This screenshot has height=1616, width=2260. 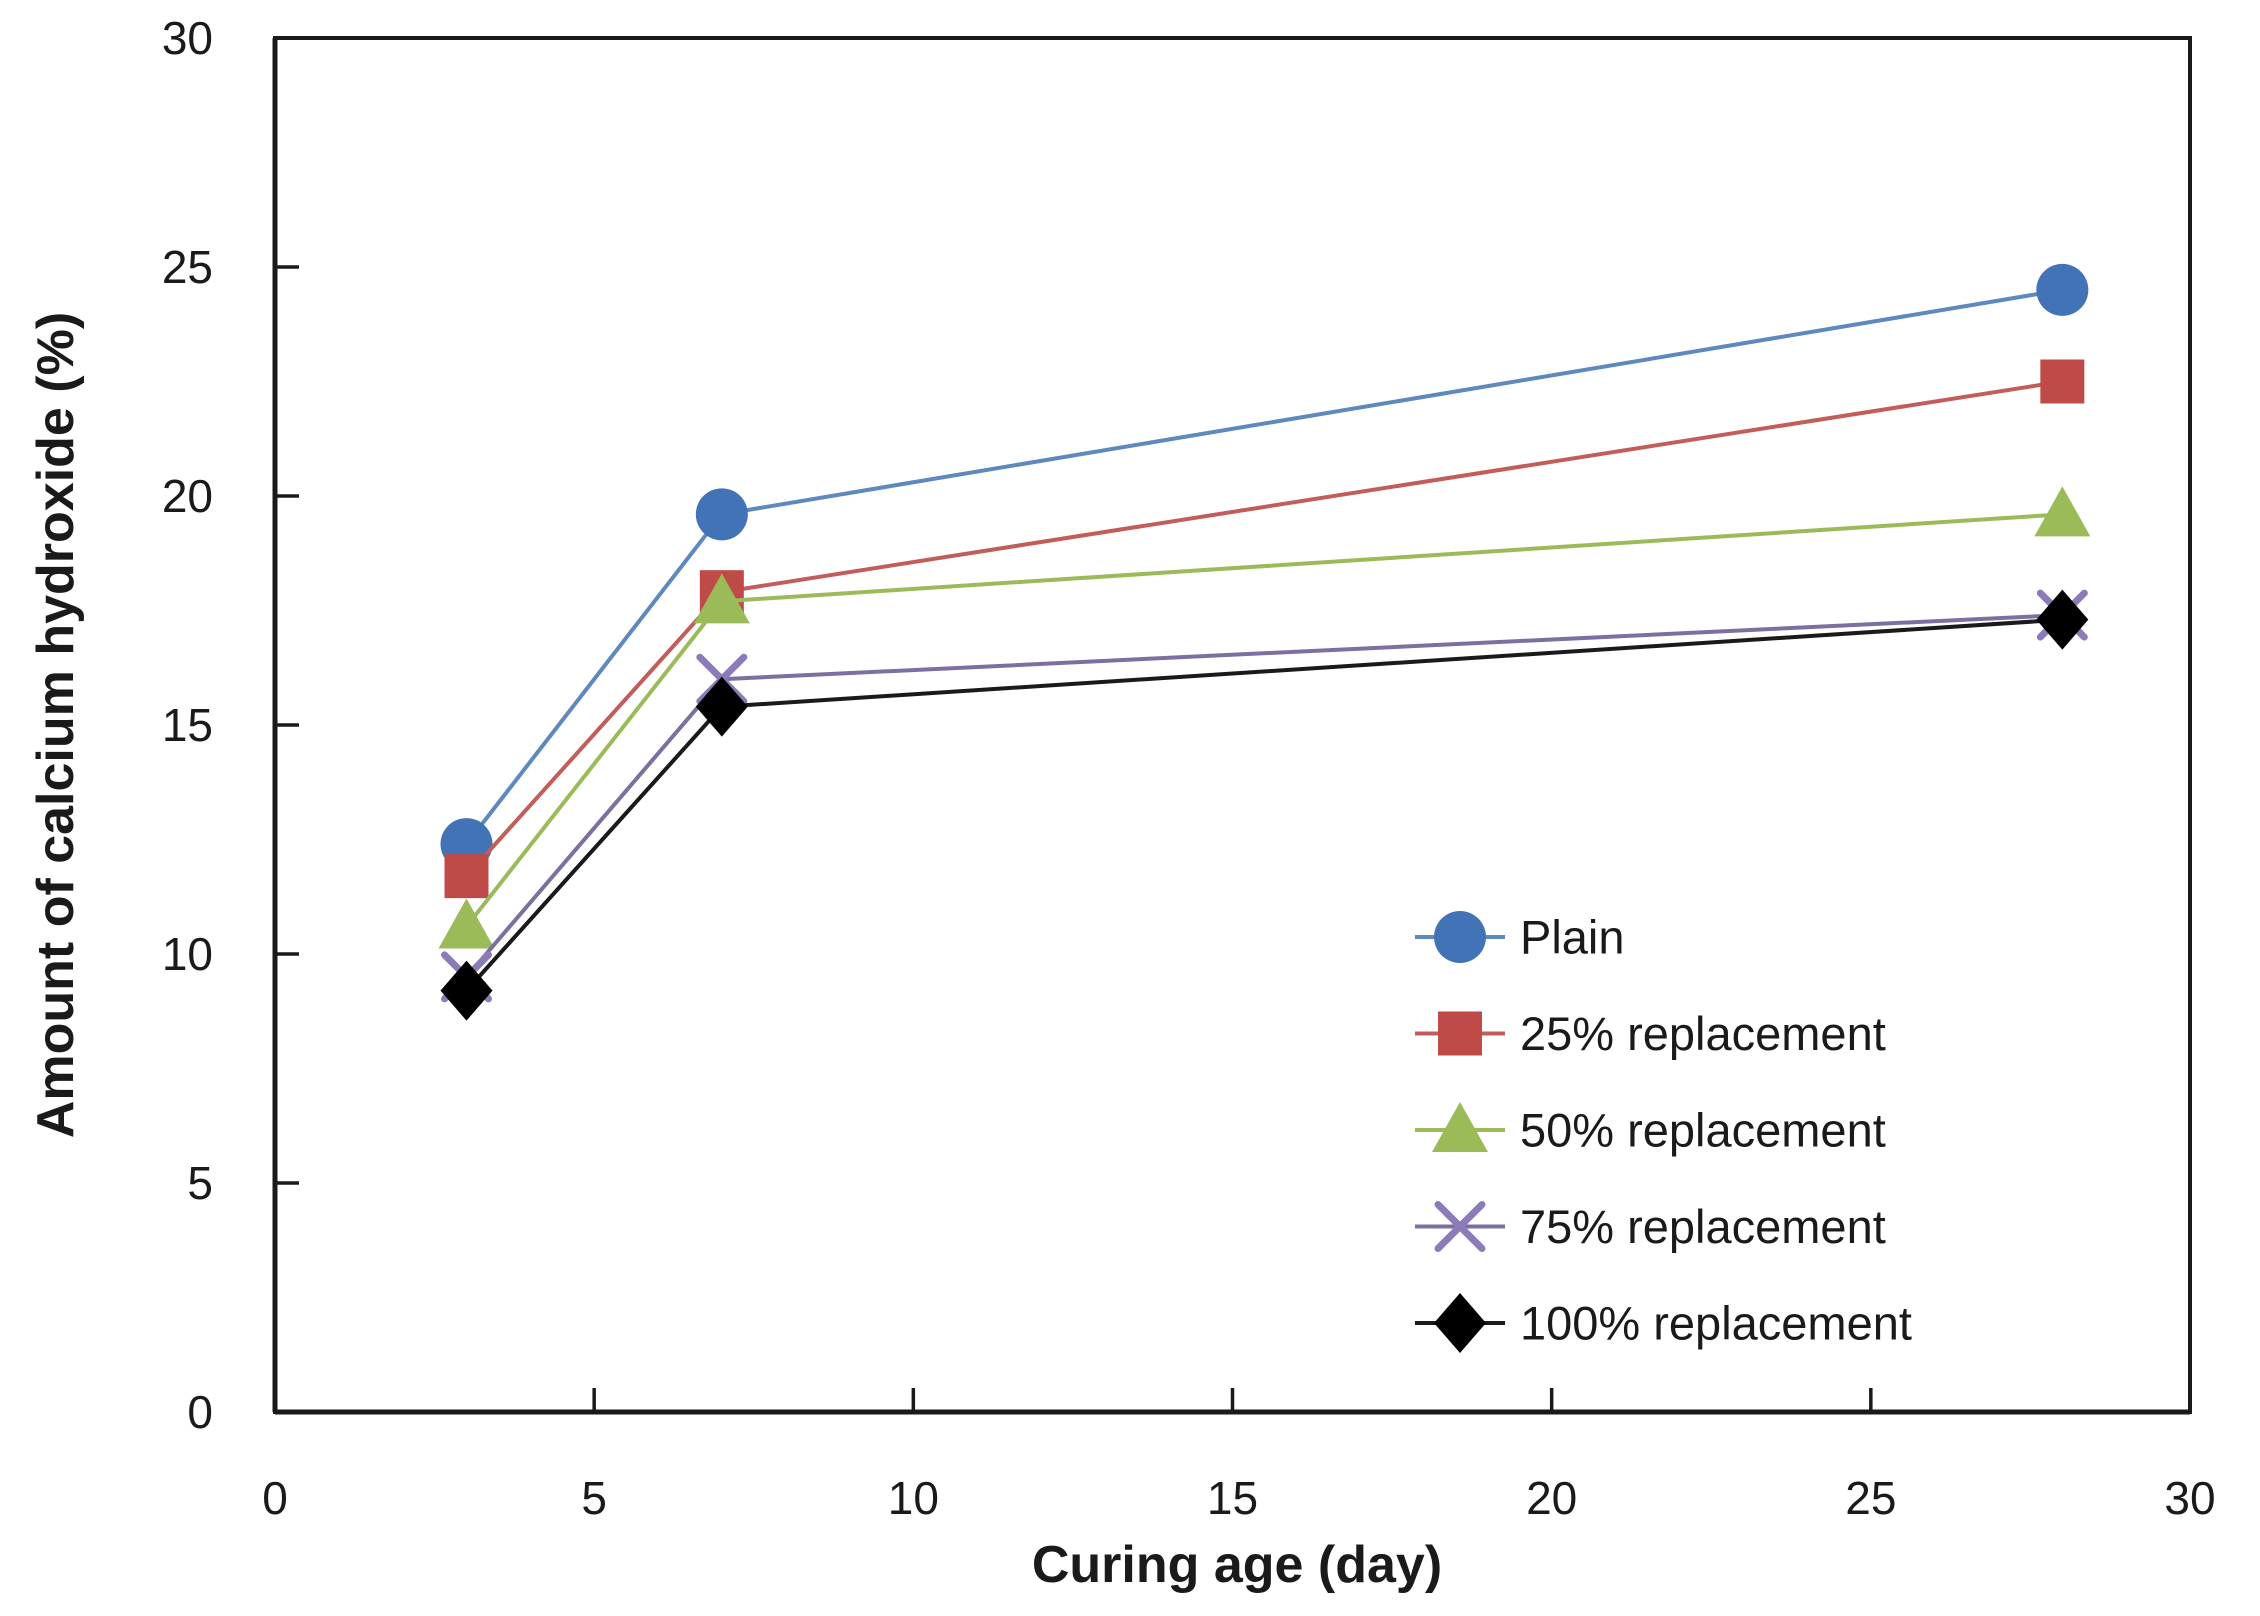 What do you see at coordinates (200, 1412) in the screenshot?
I see `y-tick-label: 0` at bounding box center [200, 1412].